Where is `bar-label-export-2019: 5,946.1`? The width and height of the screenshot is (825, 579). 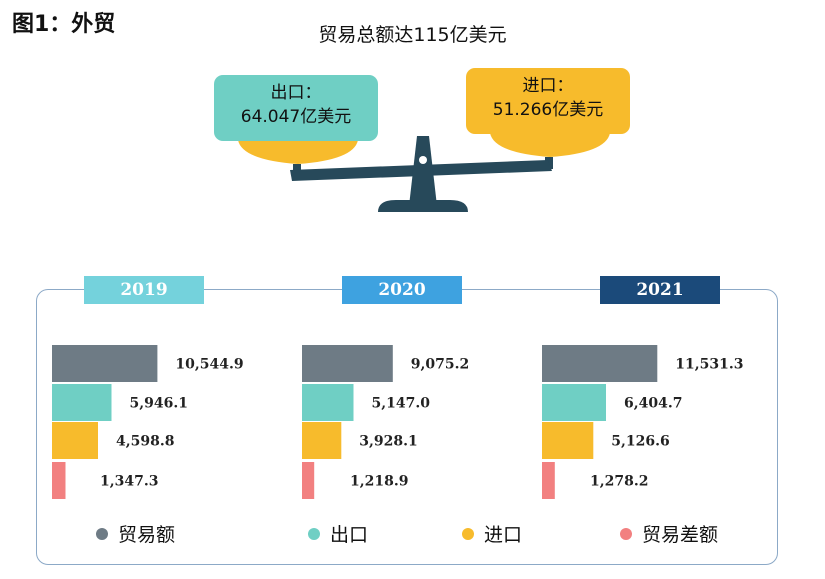
bar-label-export-2019: 5,946.1 is located at coordinates (159, 404).